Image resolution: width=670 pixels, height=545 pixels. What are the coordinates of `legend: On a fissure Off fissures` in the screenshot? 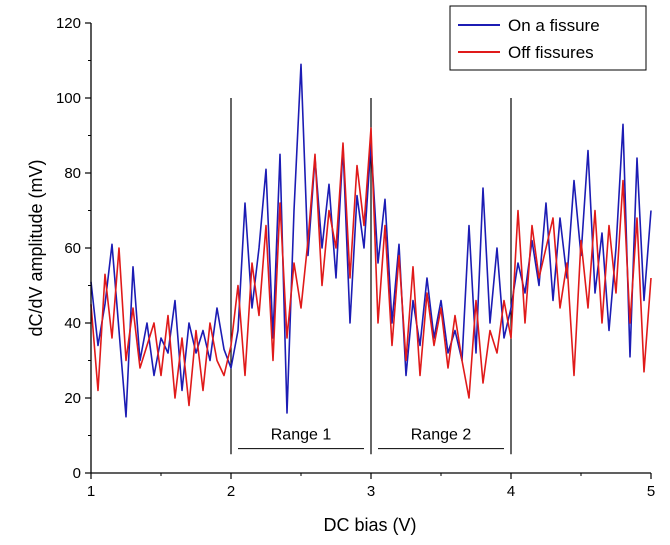 It's located at (548, 38).